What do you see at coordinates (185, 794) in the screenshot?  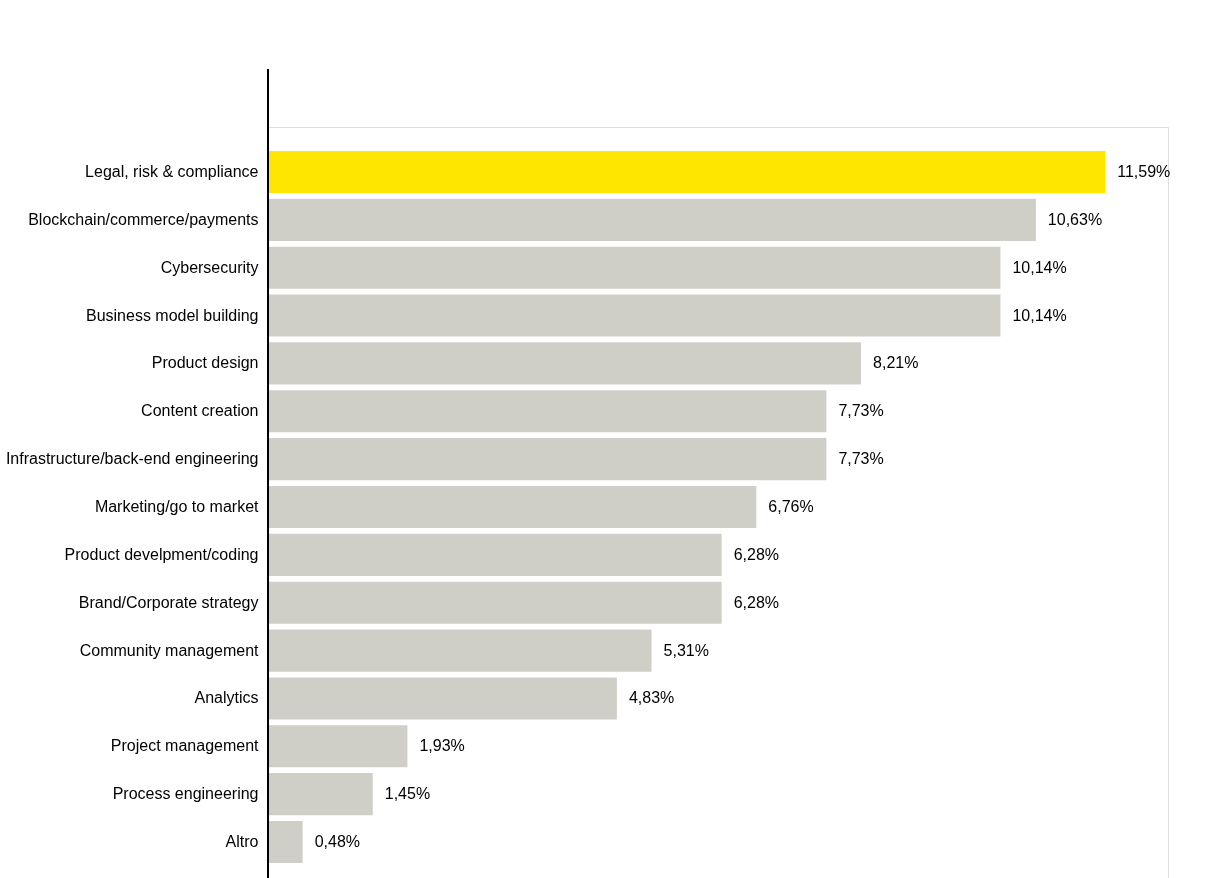 I see `y-tick-label: Process engineering` at bounding box center [185, 794].